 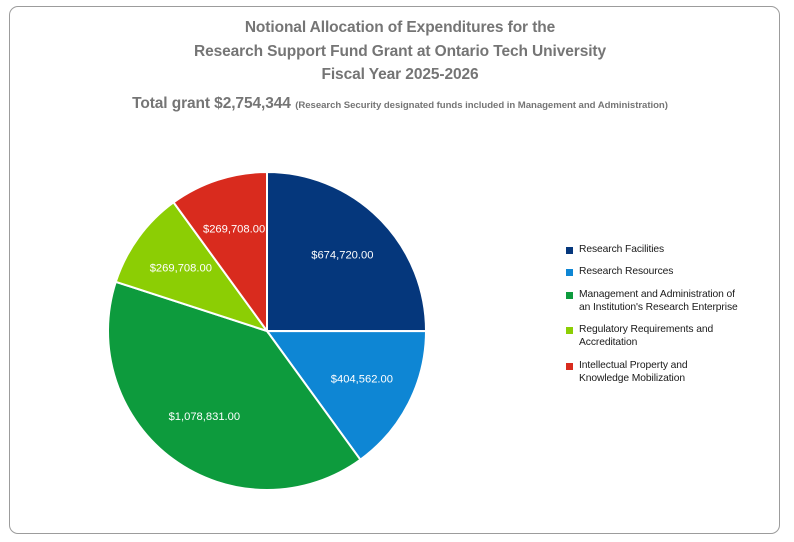 What do you see at coordinates (400, 74) in the screenshot?
I see `chart-title-line-3: Fiscal Year 2025-2026` at bounding box center [400, 74].